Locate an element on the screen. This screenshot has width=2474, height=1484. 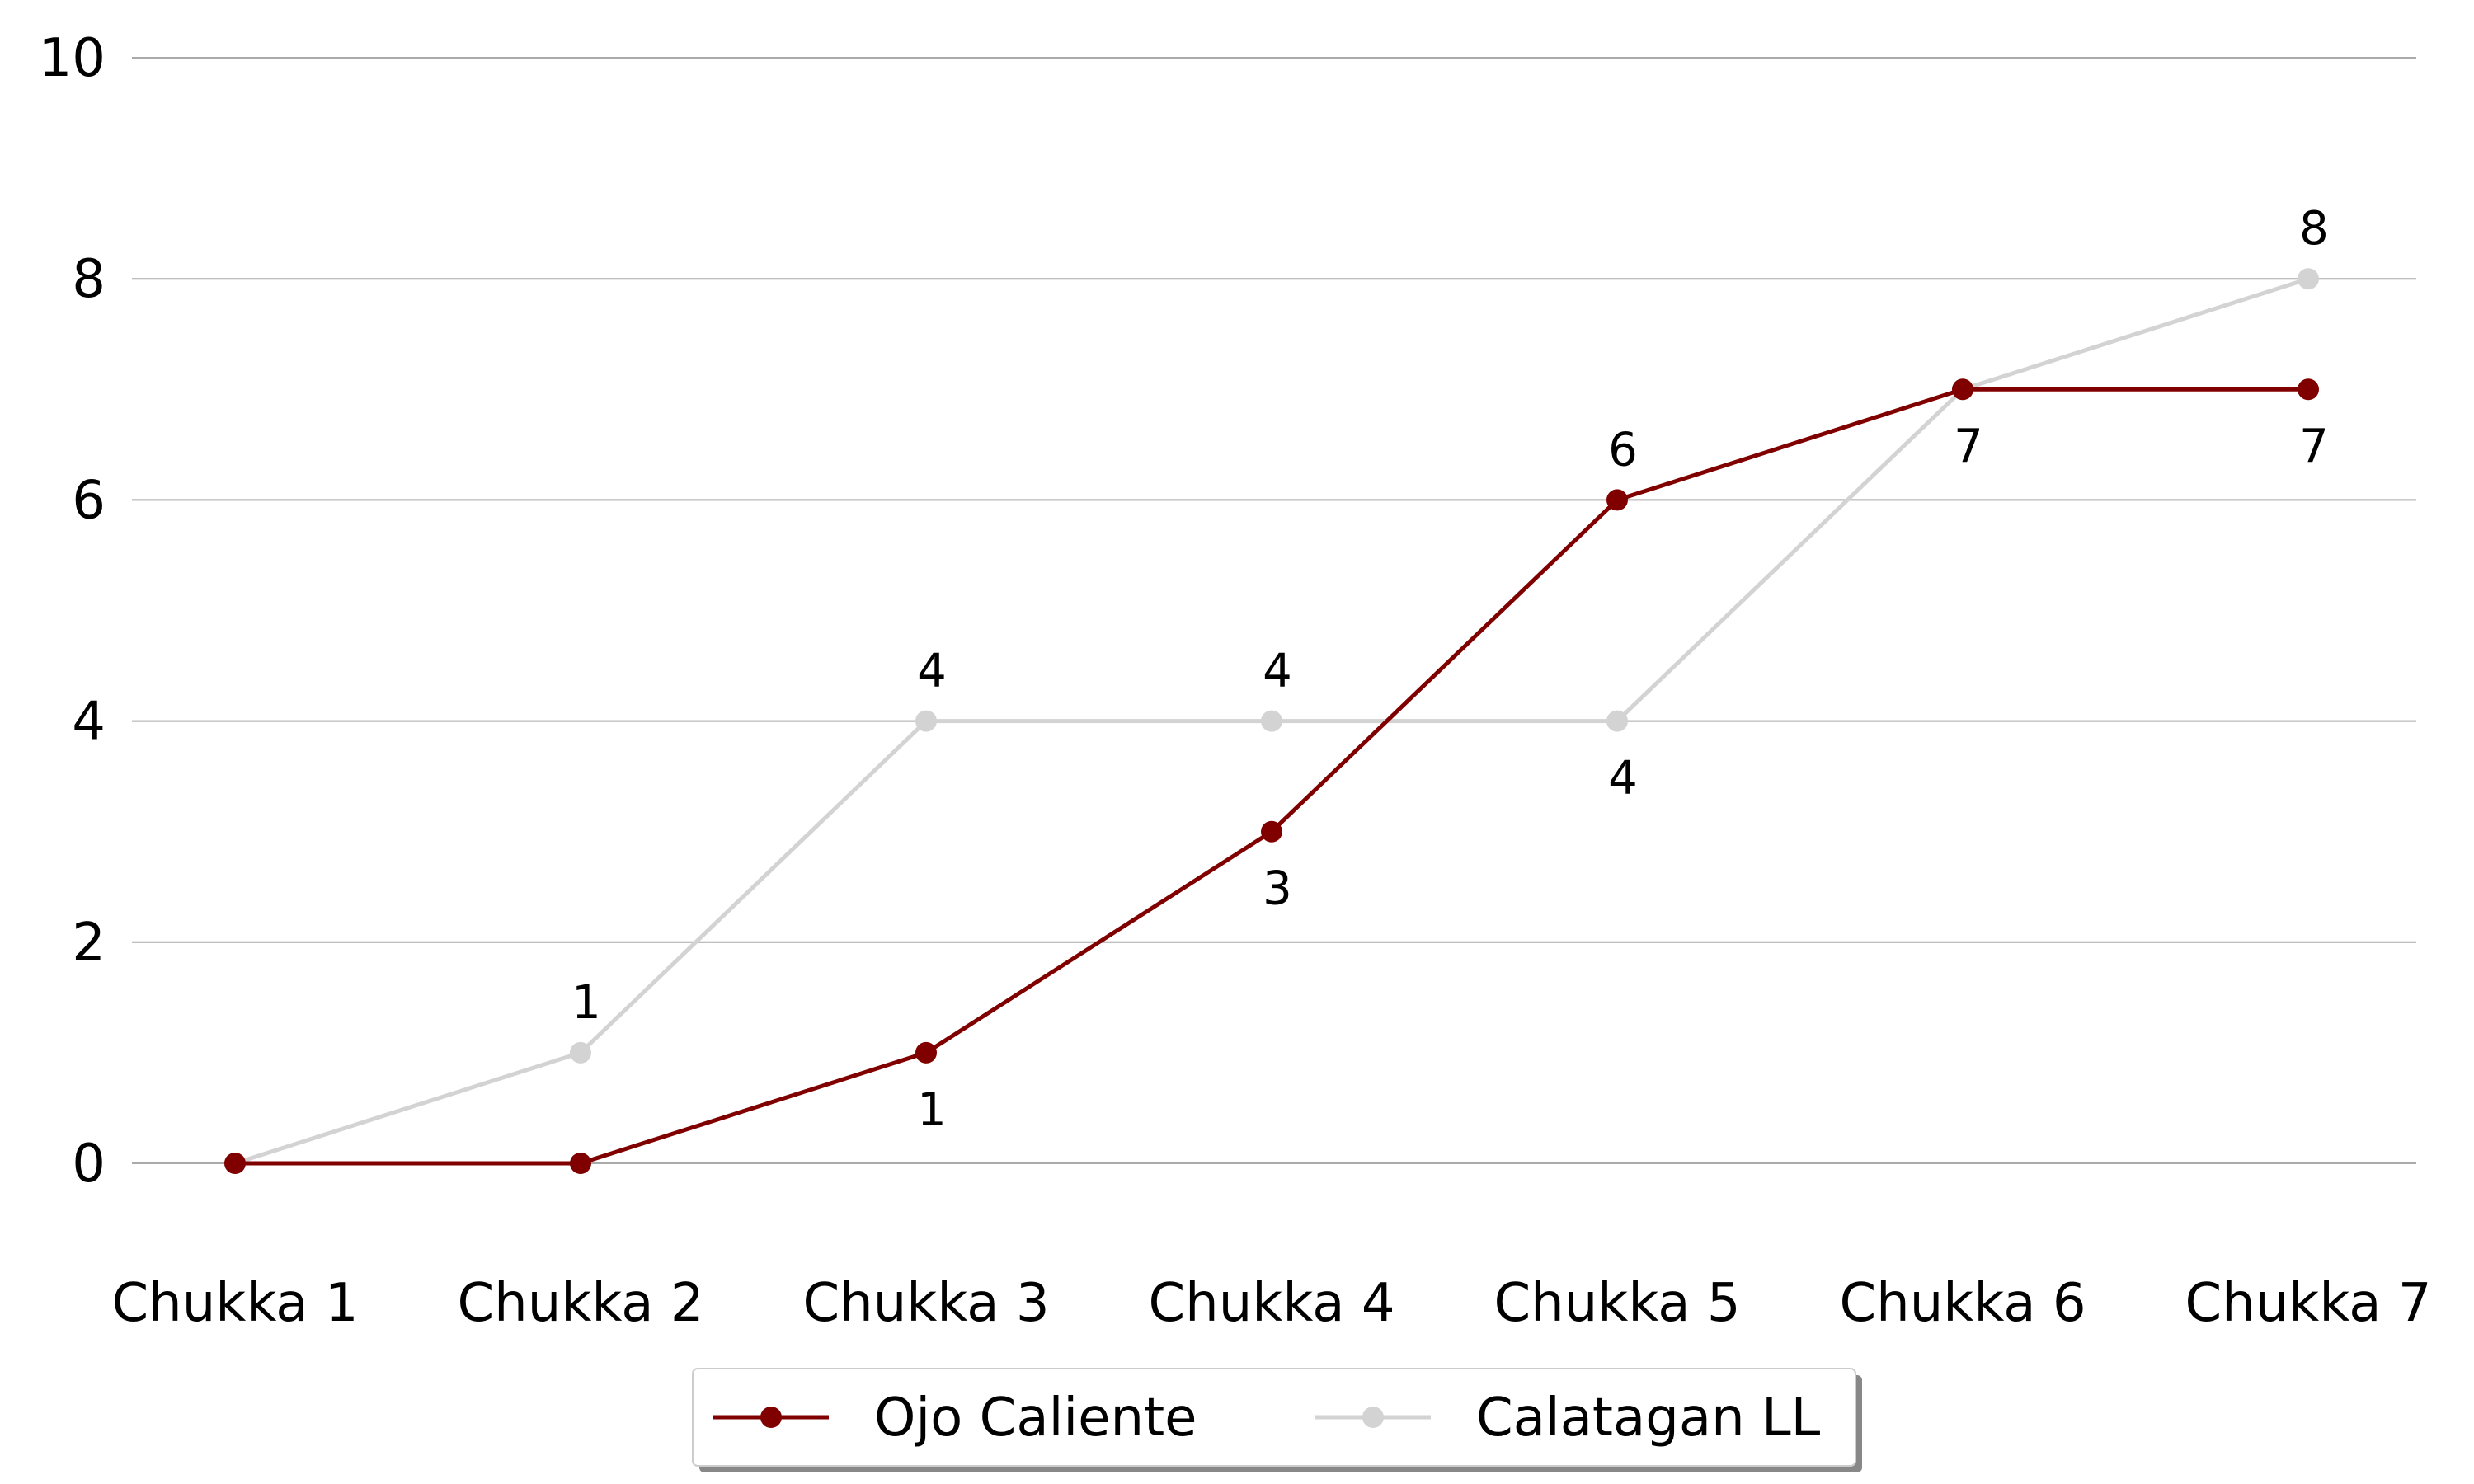
y-tick-label: 6 is located at coordinates (89, 500).